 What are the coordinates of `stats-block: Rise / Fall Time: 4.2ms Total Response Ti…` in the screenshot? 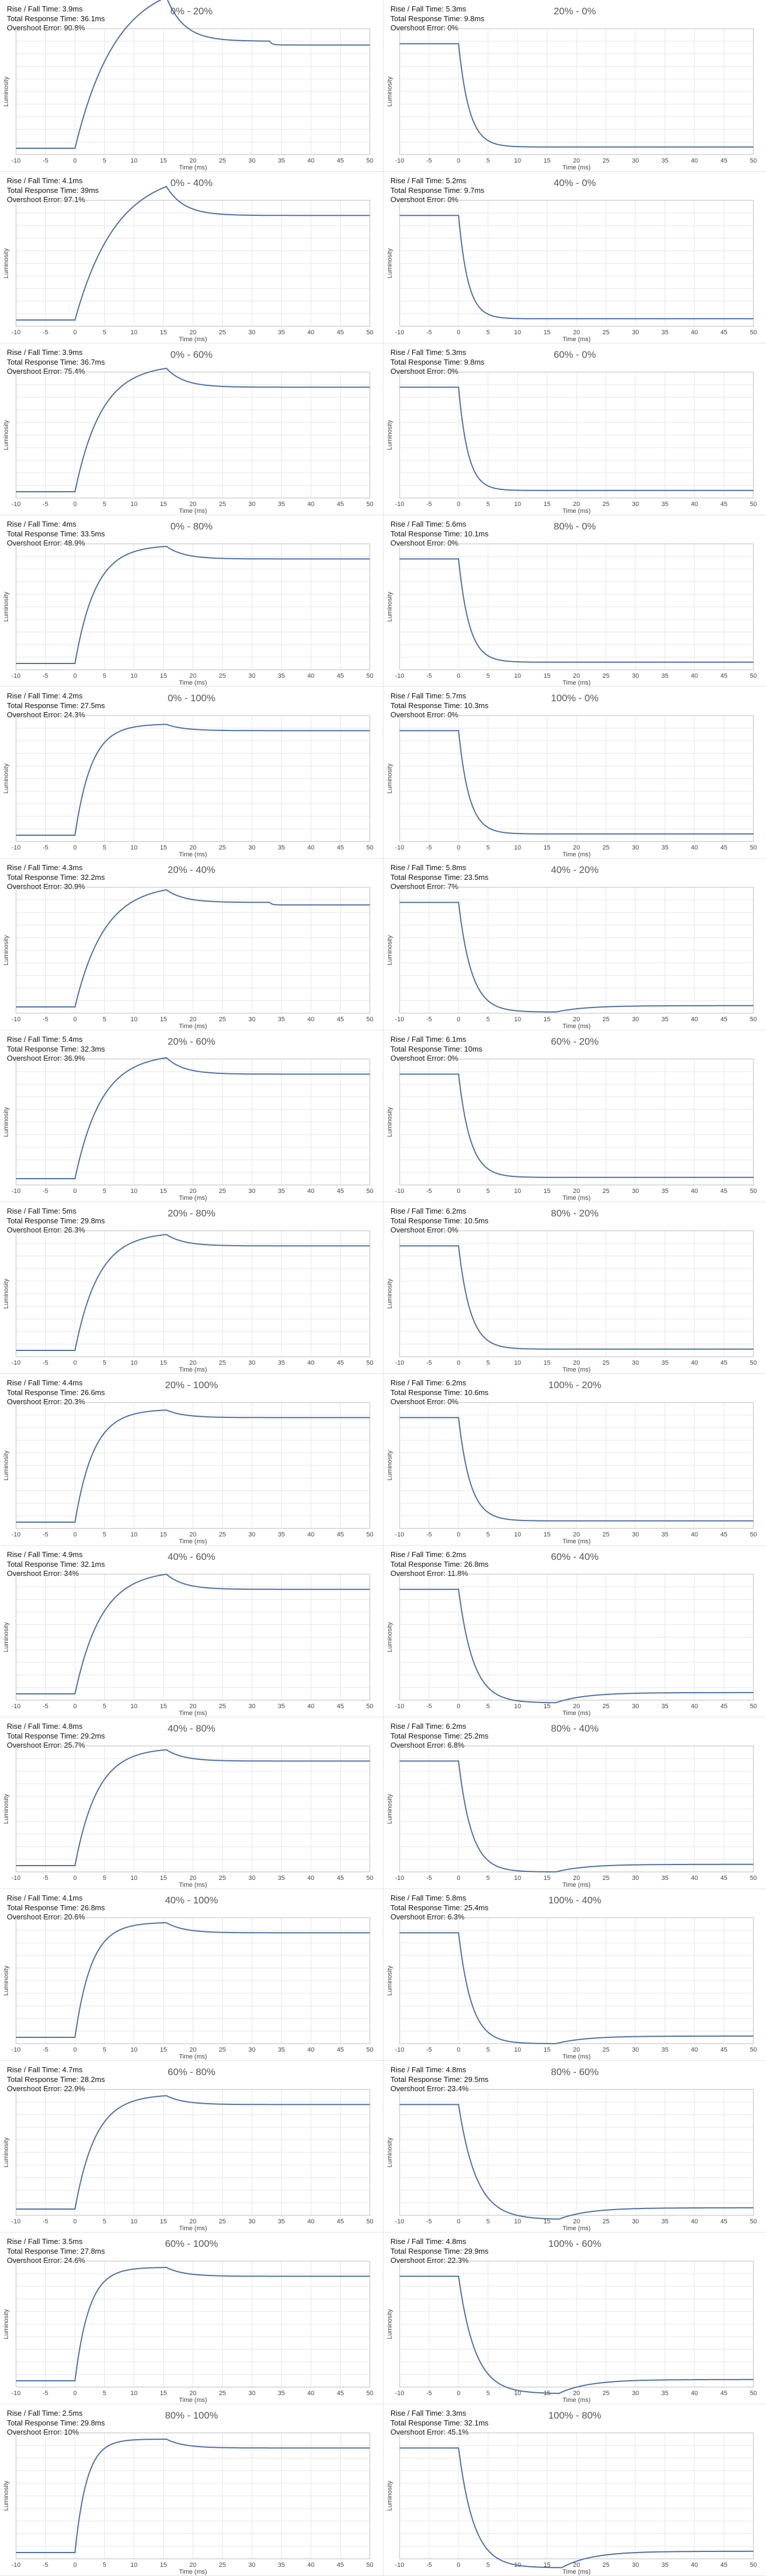 It's located at (56, 706).